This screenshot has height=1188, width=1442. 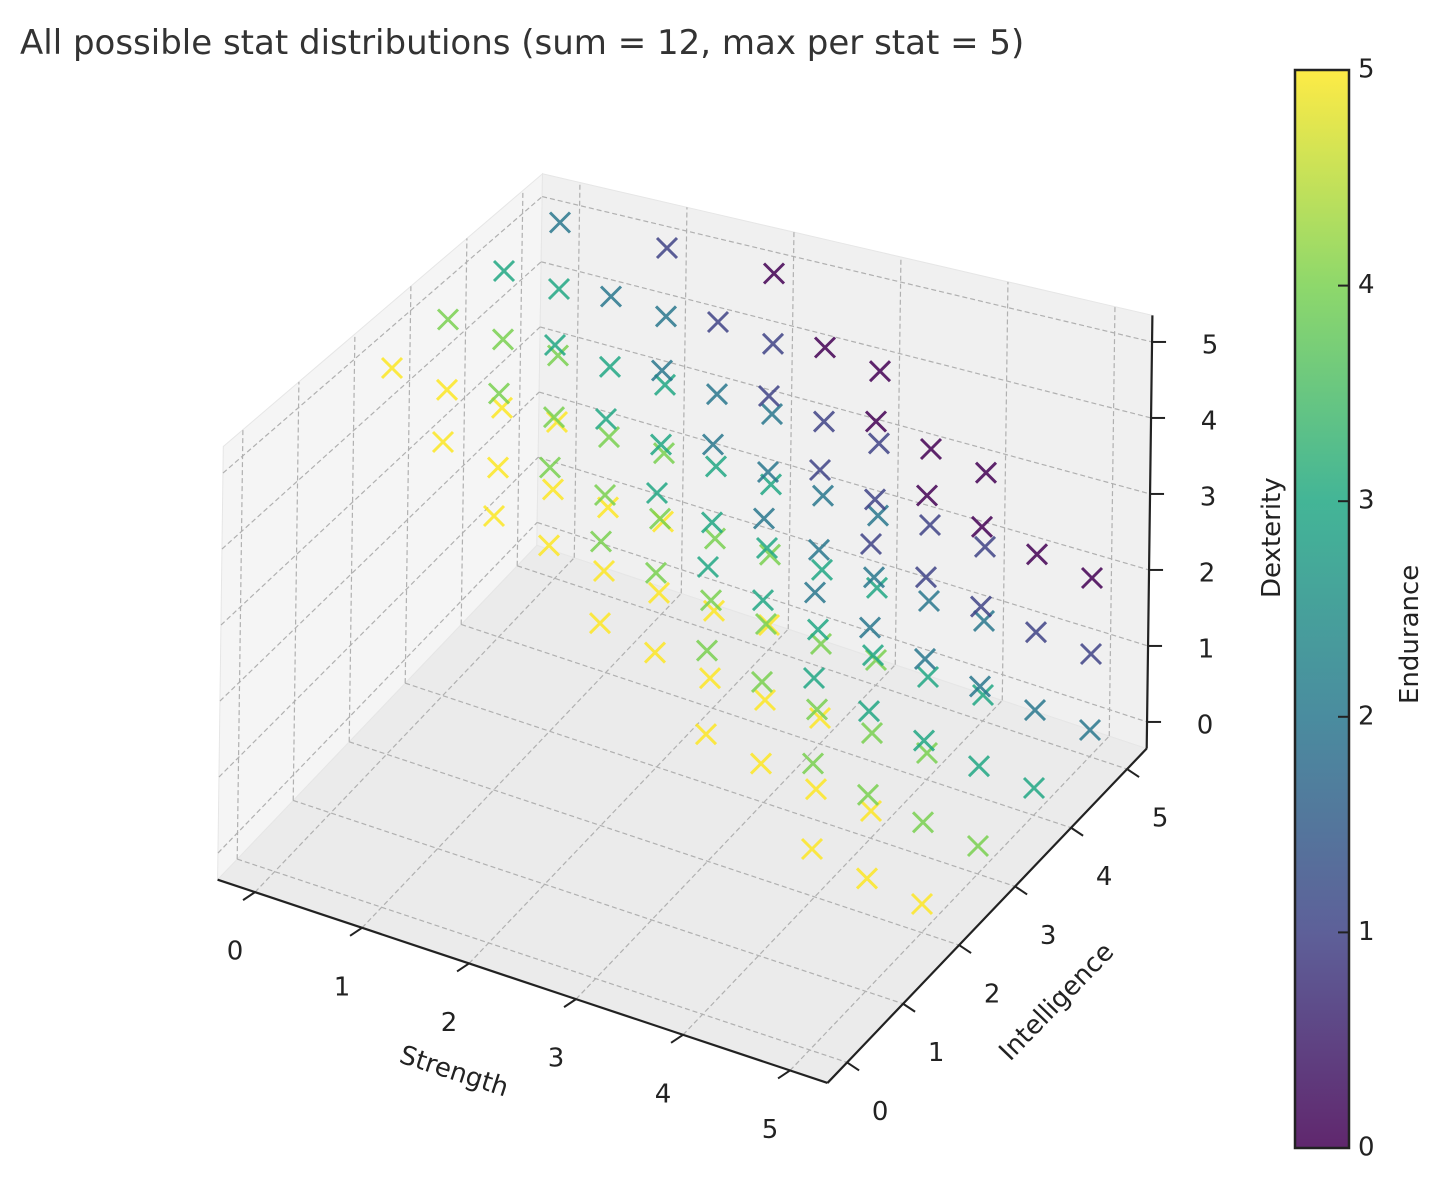 What do you see at coordinates (1334, 609) in the screenshot?
I see `colorbar: 0 1 2 3 4 5` at bounding box center [1334, 609].